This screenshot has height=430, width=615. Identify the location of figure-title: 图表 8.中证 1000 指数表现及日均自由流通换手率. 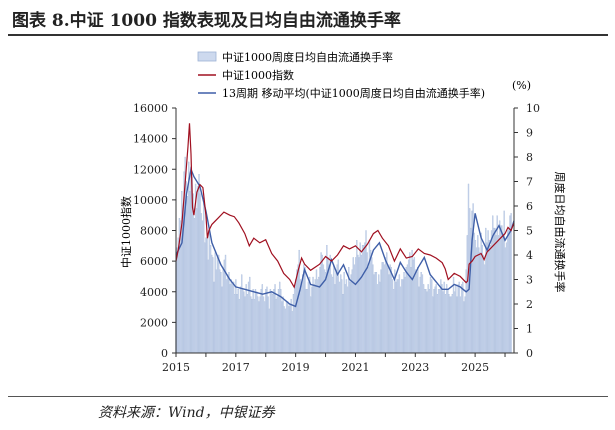
(206, 21).